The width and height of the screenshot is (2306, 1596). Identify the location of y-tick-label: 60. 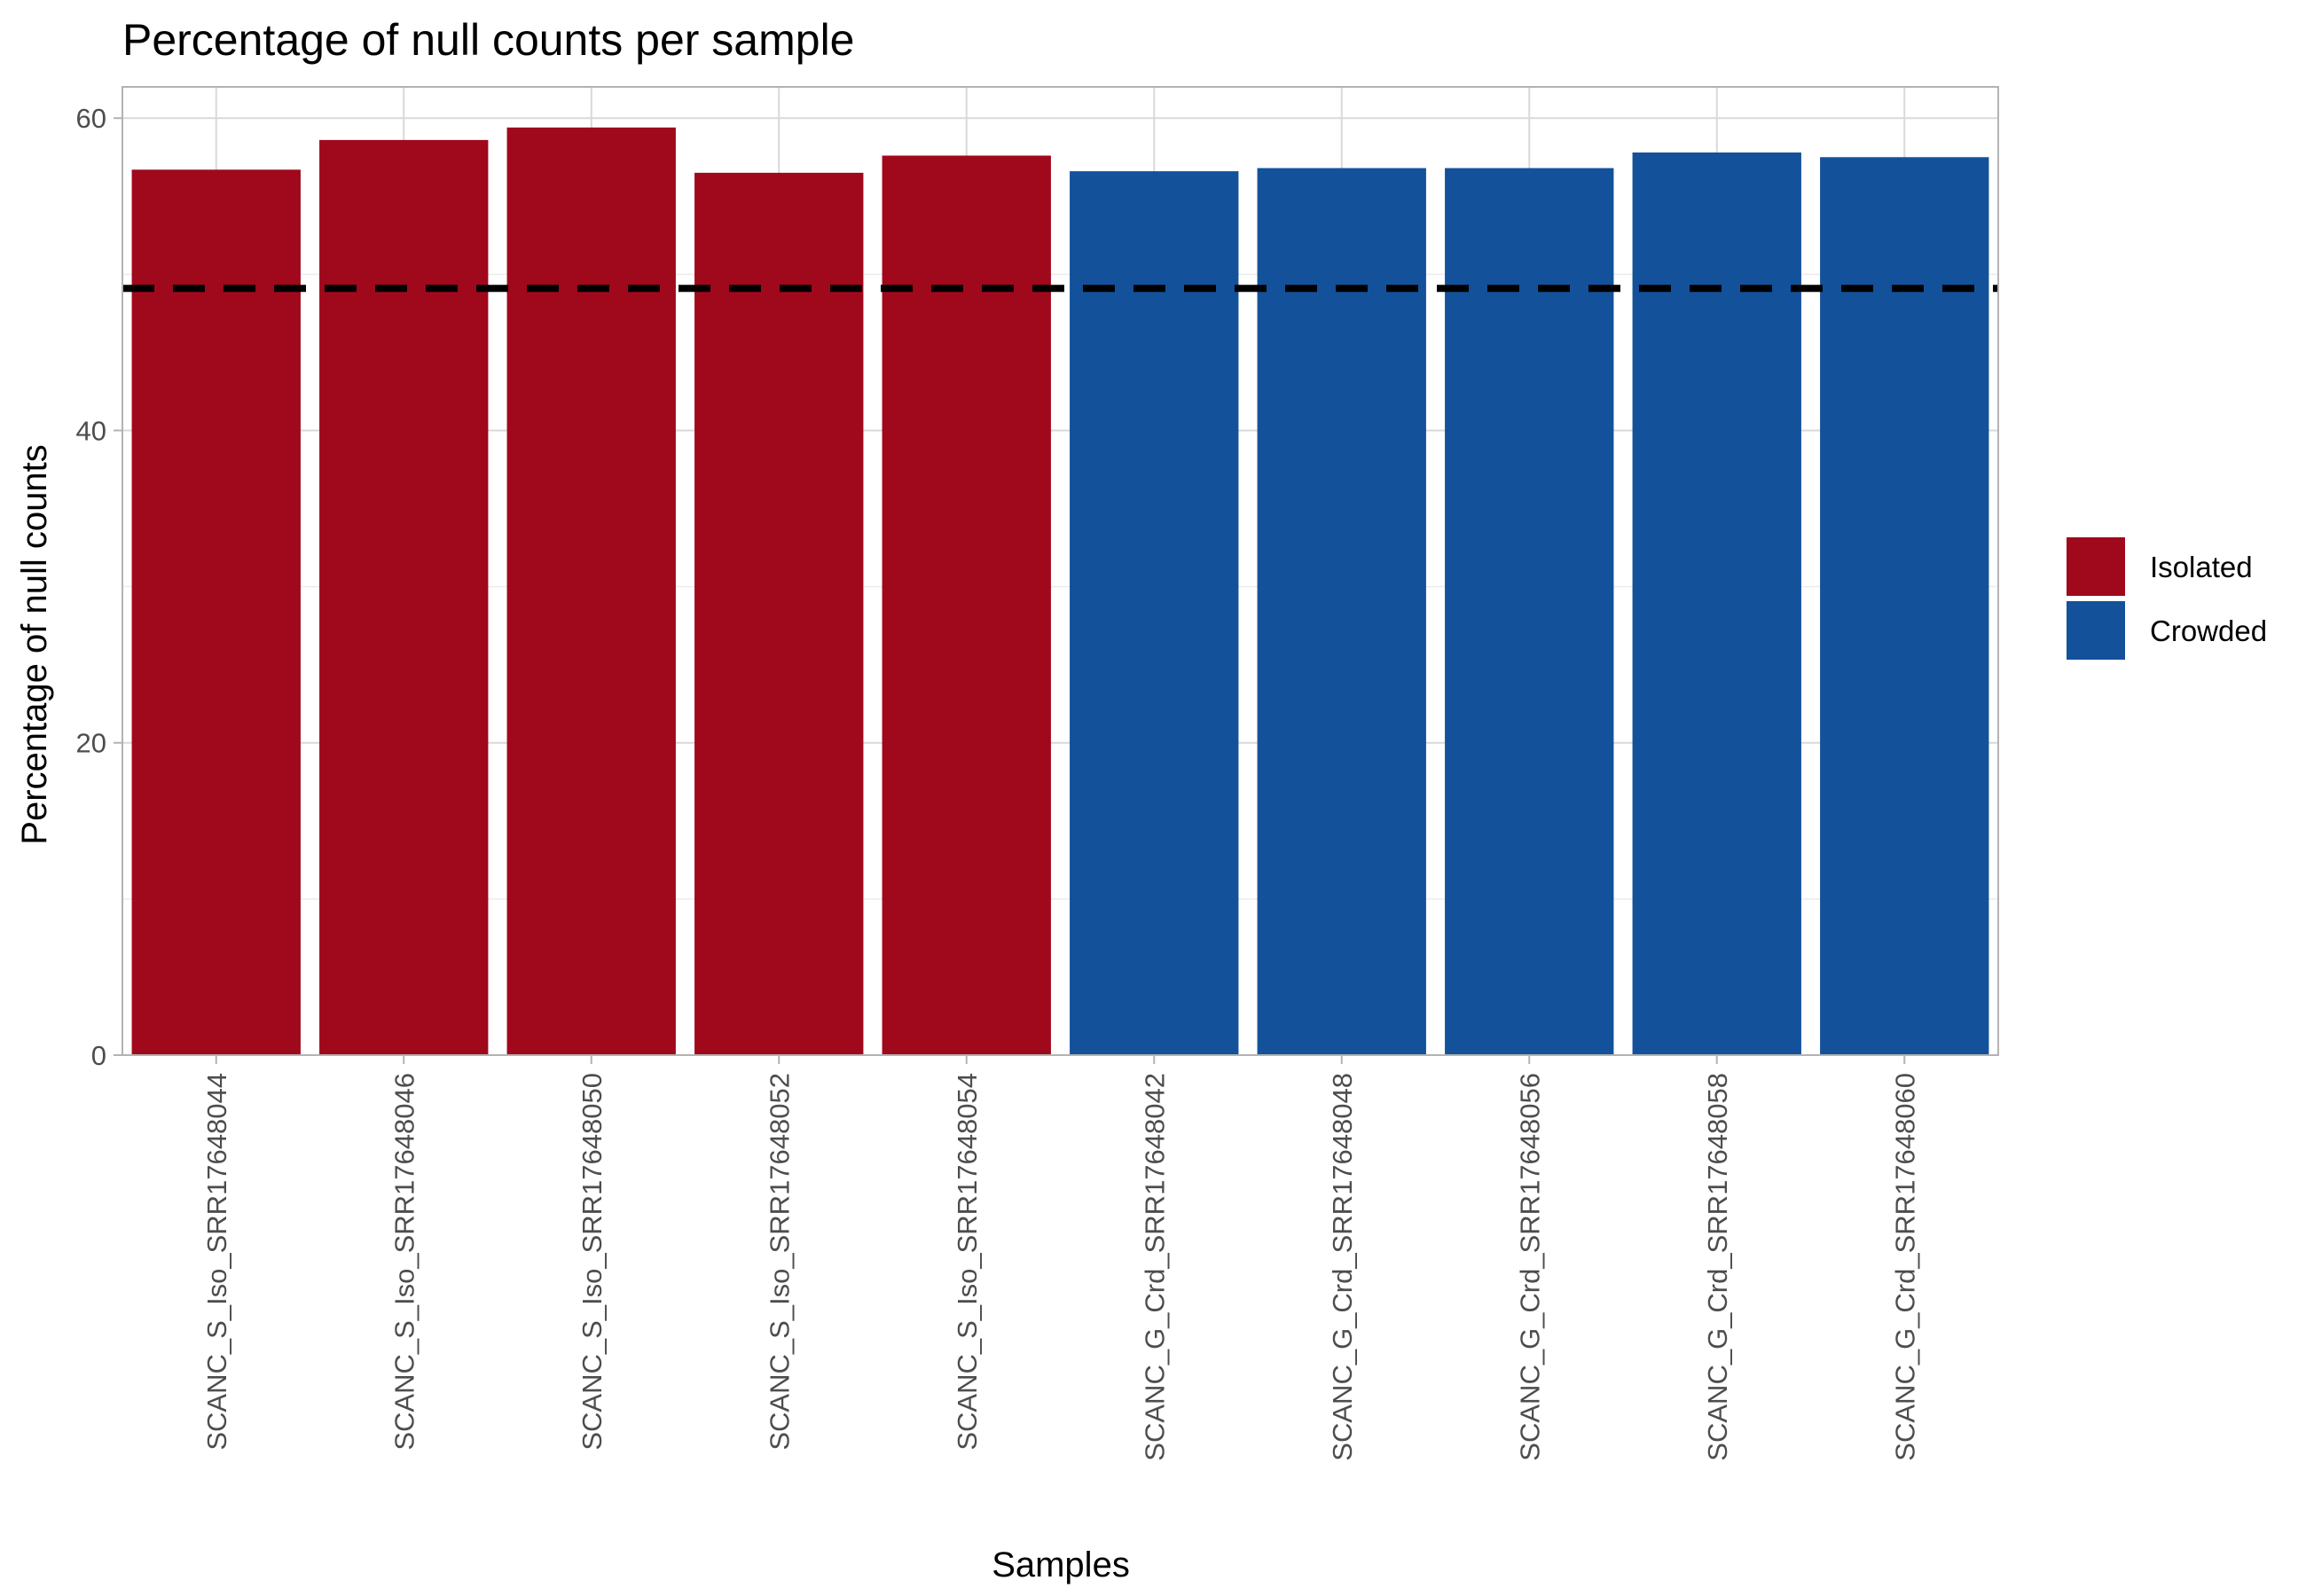
(91, 118).